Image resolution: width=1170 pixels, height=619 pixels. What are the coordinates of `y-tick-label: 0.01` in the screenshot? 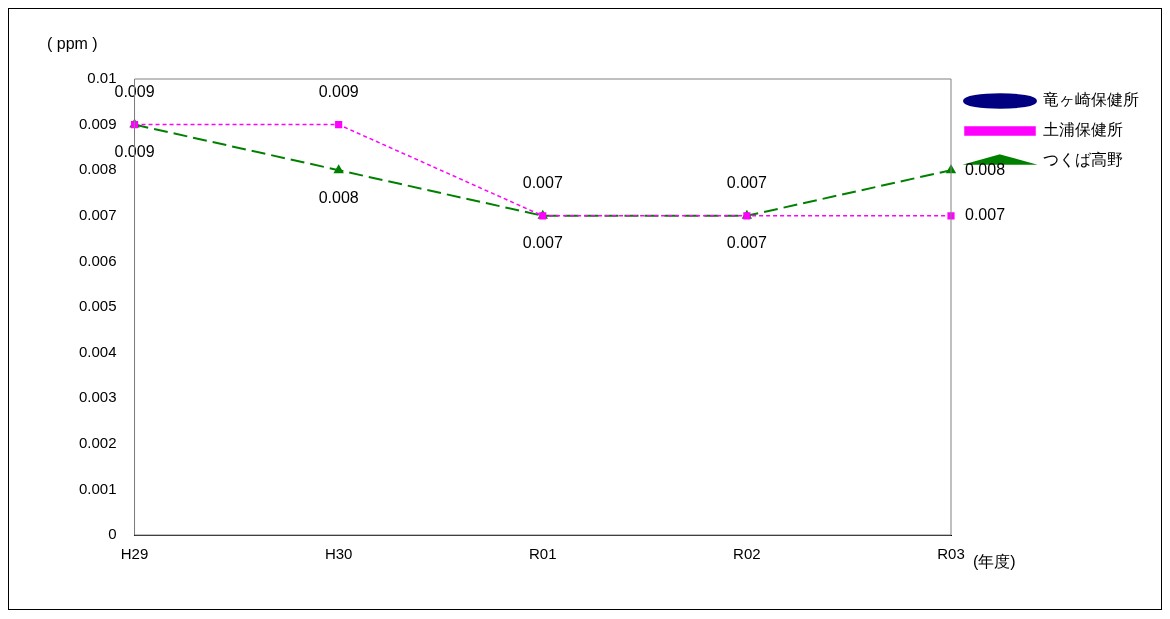 It's located at (102, 78).